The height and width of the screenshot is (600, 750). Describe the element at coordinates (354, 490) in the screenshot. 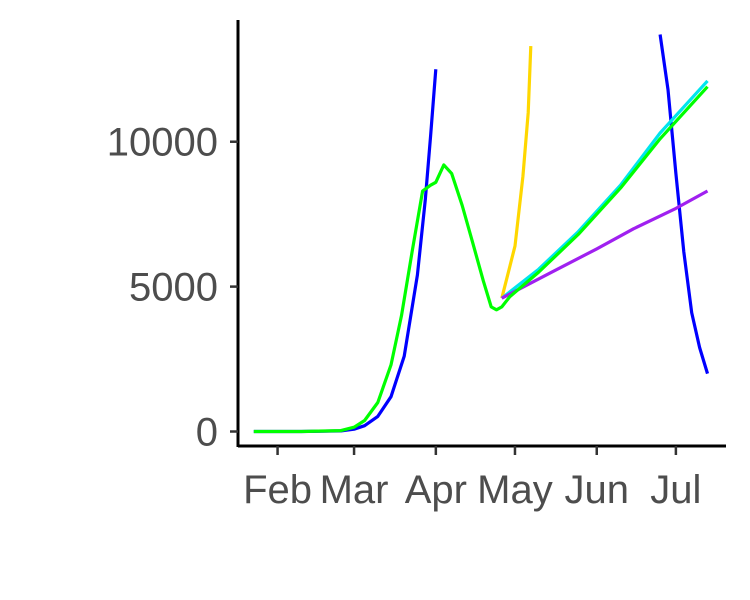

I see `x-tick-label: Mar` at that location.